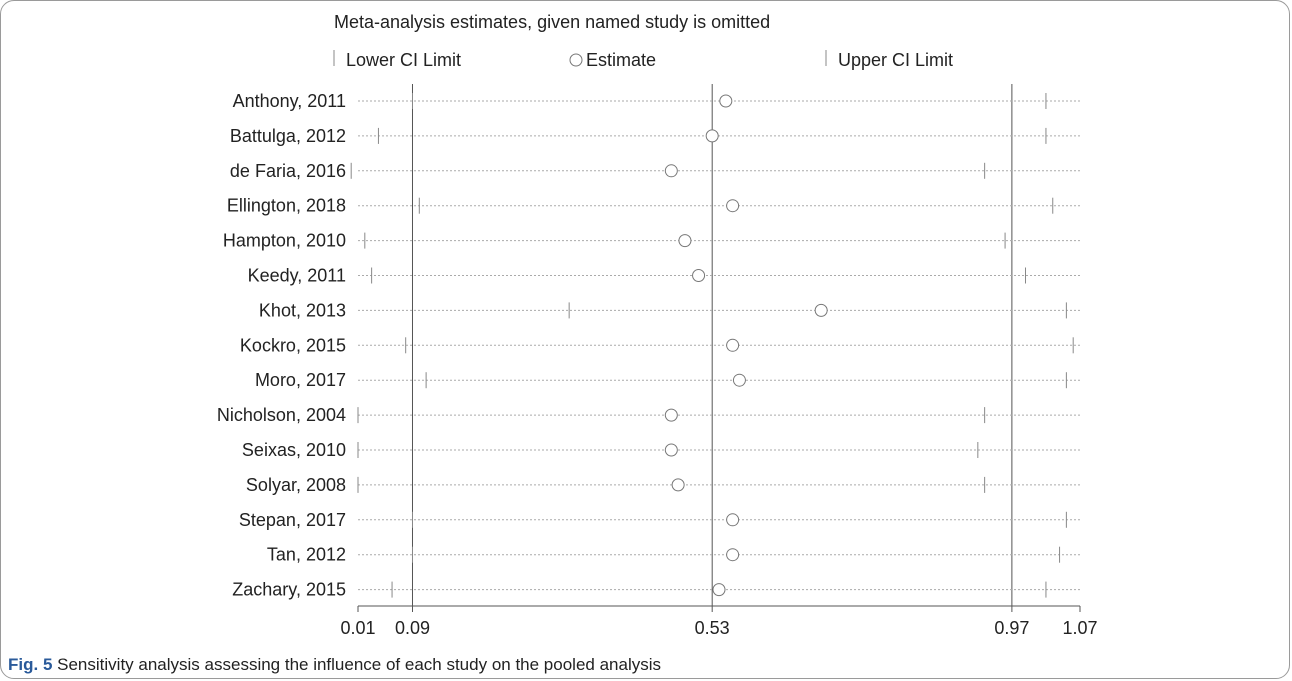  I want to click on study-label: Stepan, 2017, so click(292, 520).